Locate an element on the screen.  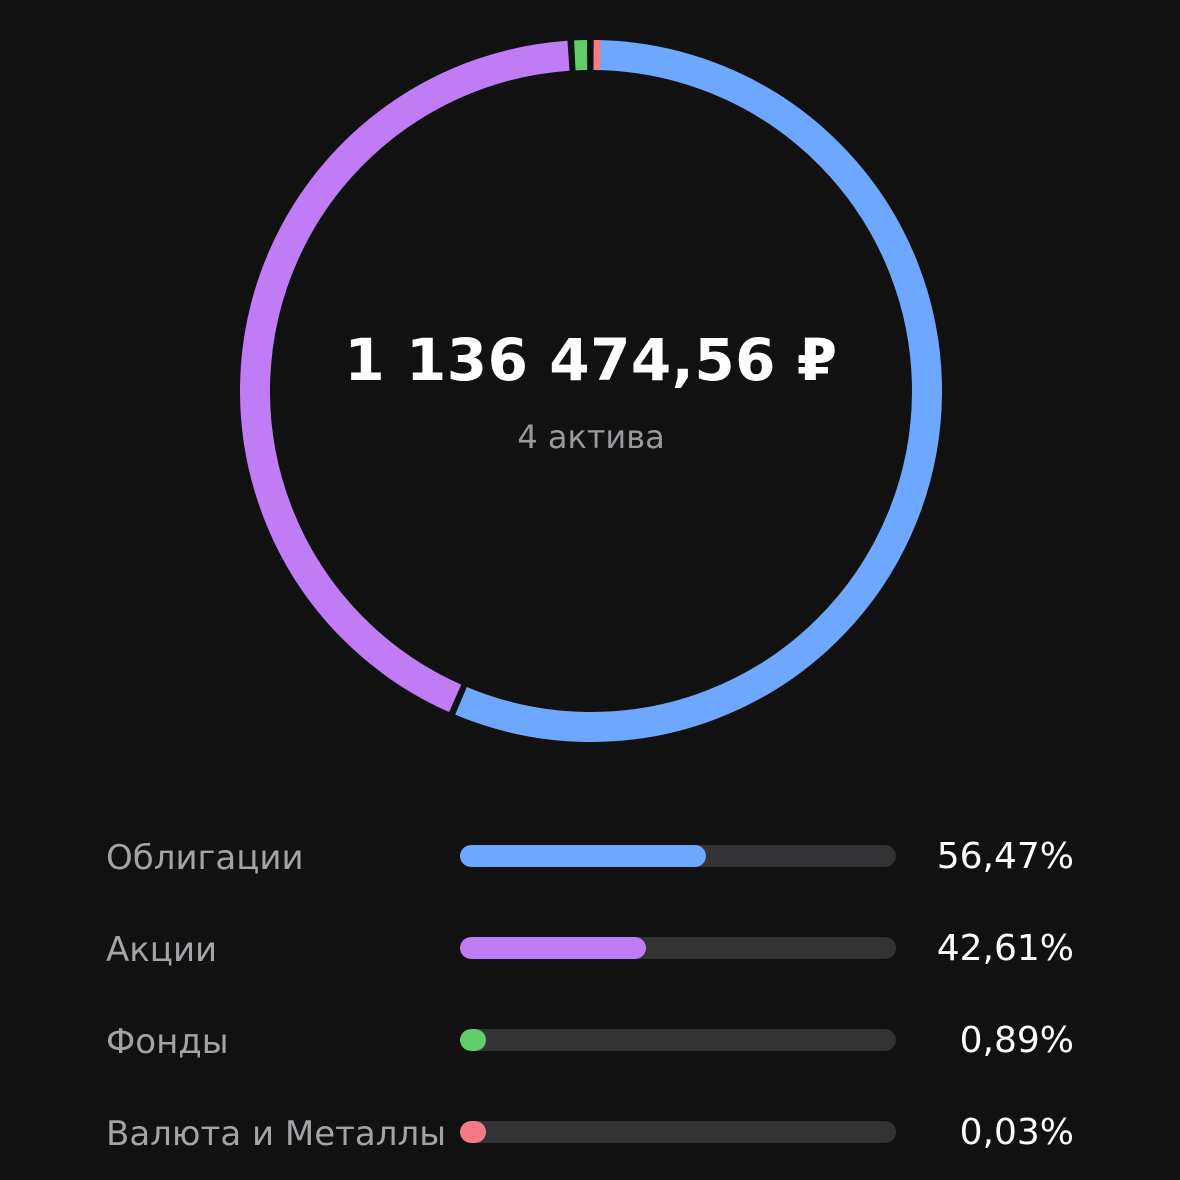
allocation-label: Валюта и Металлы is located at coordinates (276, 1134).